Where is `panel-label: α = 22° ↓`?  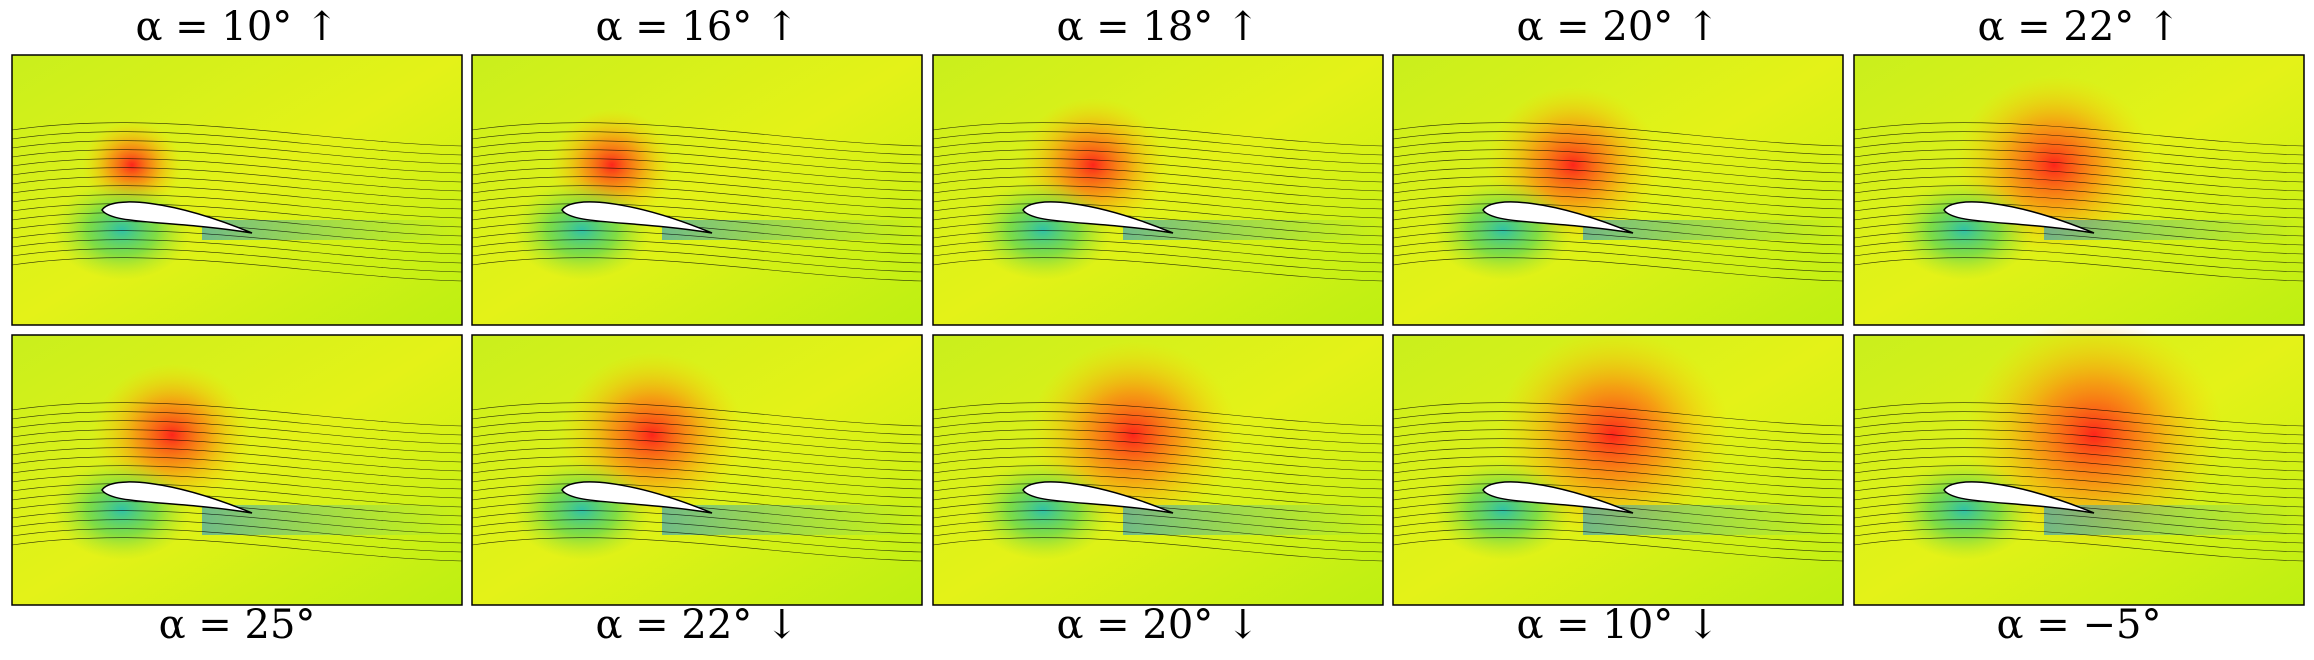
panel-label: α = 22° ↓ is located at coordinates (696, 625).